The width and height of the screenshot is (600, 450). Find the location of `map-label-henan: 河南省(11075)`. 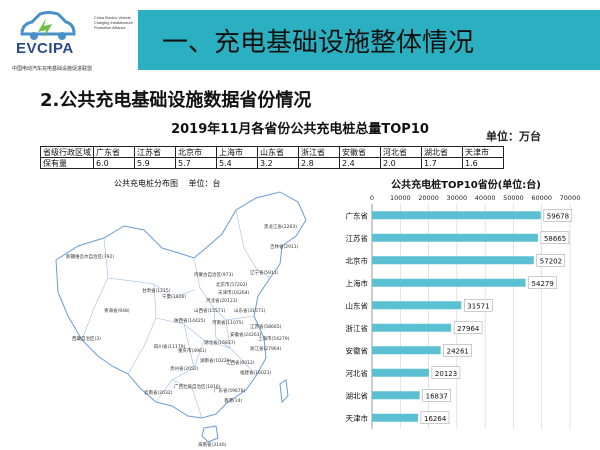

map-label-henan: 河南省(11075) is located at coordinates (228, 322).